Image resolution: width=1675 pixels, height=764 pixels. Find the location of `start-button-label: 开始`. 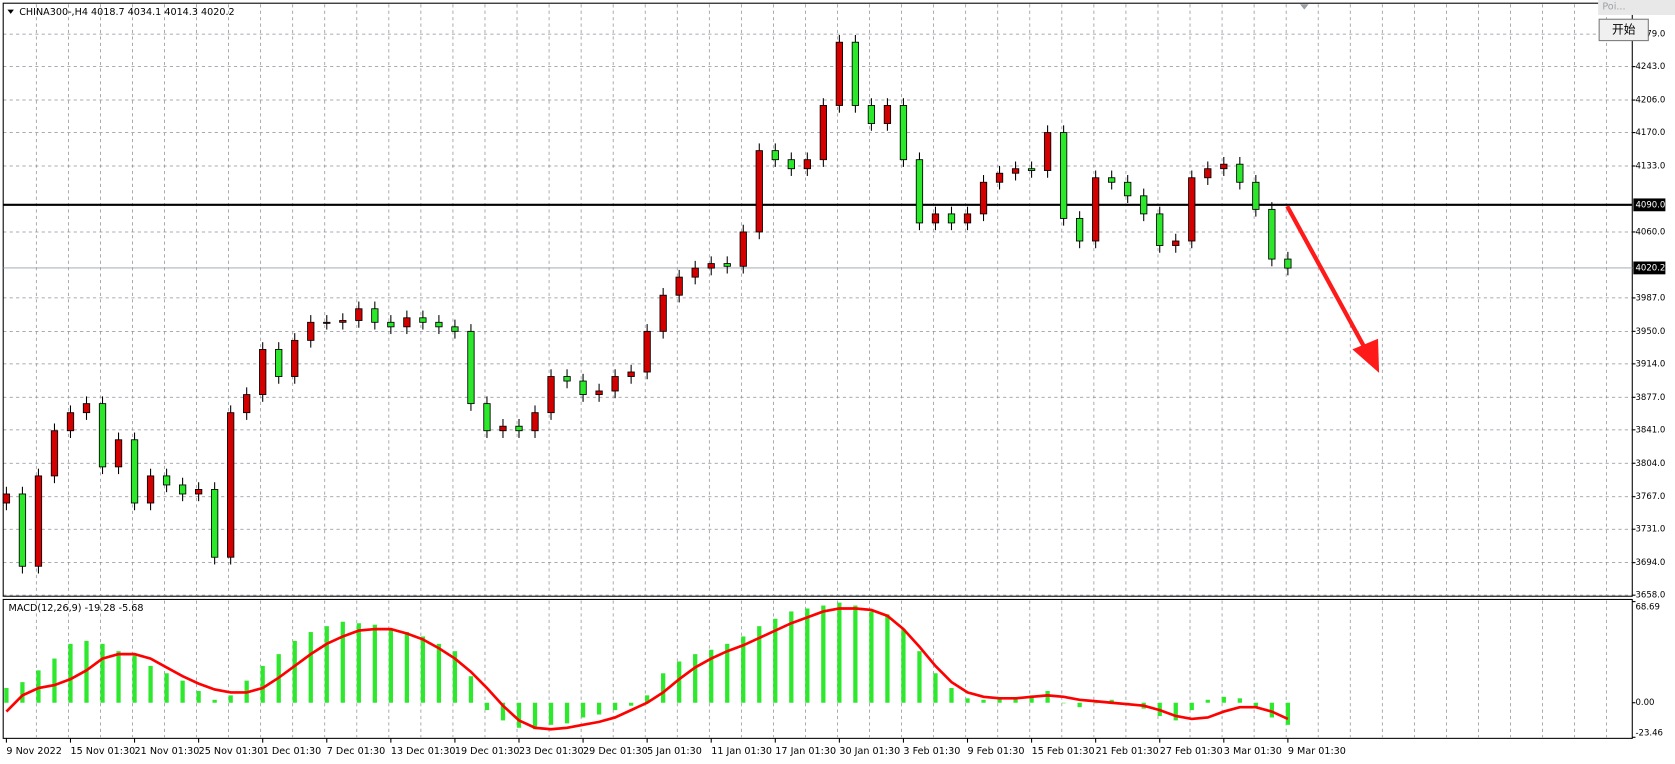

start-button-label: 开始 is located at coordinates (1624, 29).